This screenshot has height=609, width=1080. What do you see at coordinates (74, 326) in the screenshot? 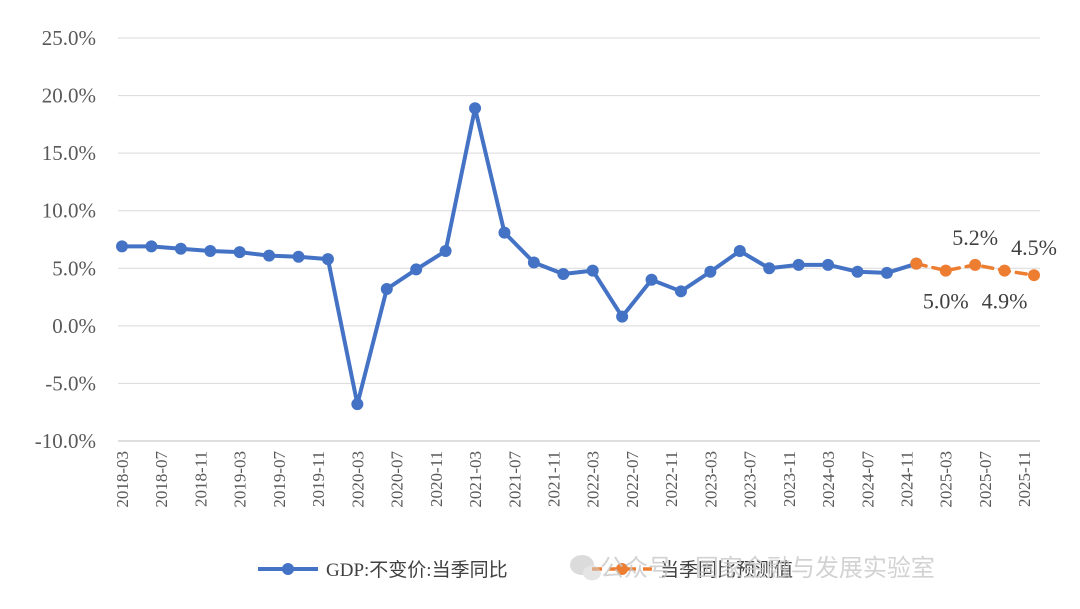
I see `y-tick-label: 0.0%` at bounding box center [74, 326].